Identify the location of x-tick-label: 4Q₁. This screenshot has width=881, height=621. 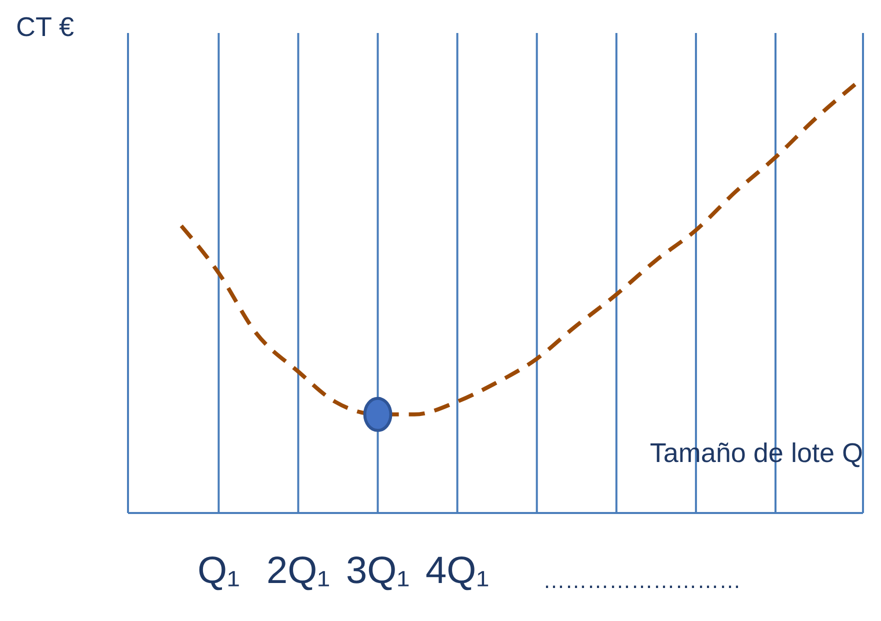
(458, 571).